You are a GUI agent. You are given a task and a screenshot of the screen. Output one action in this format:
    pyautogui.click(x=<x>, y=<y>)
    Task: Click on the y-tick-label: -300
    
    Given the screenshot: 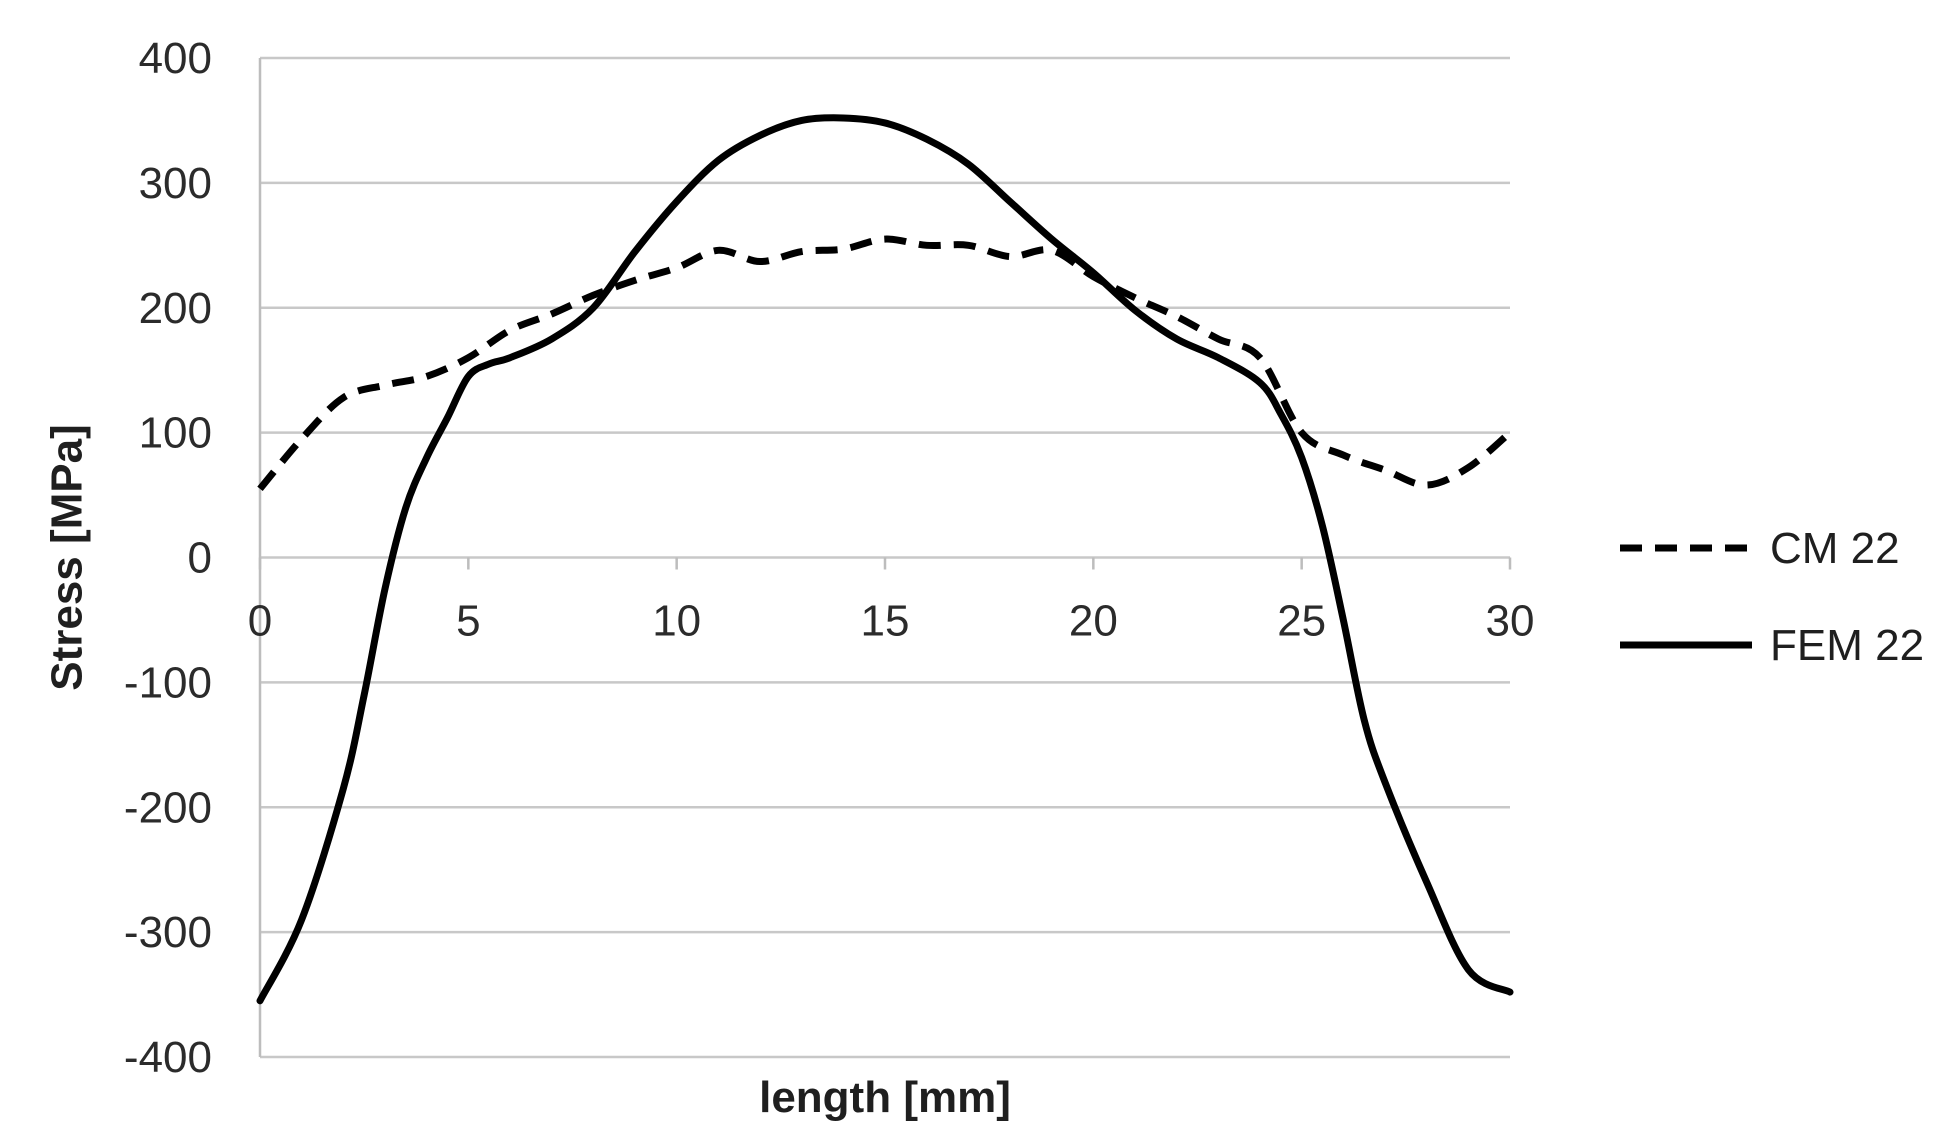 What is the action you would take?
    pyautogui.click(x=168, y=932)
    